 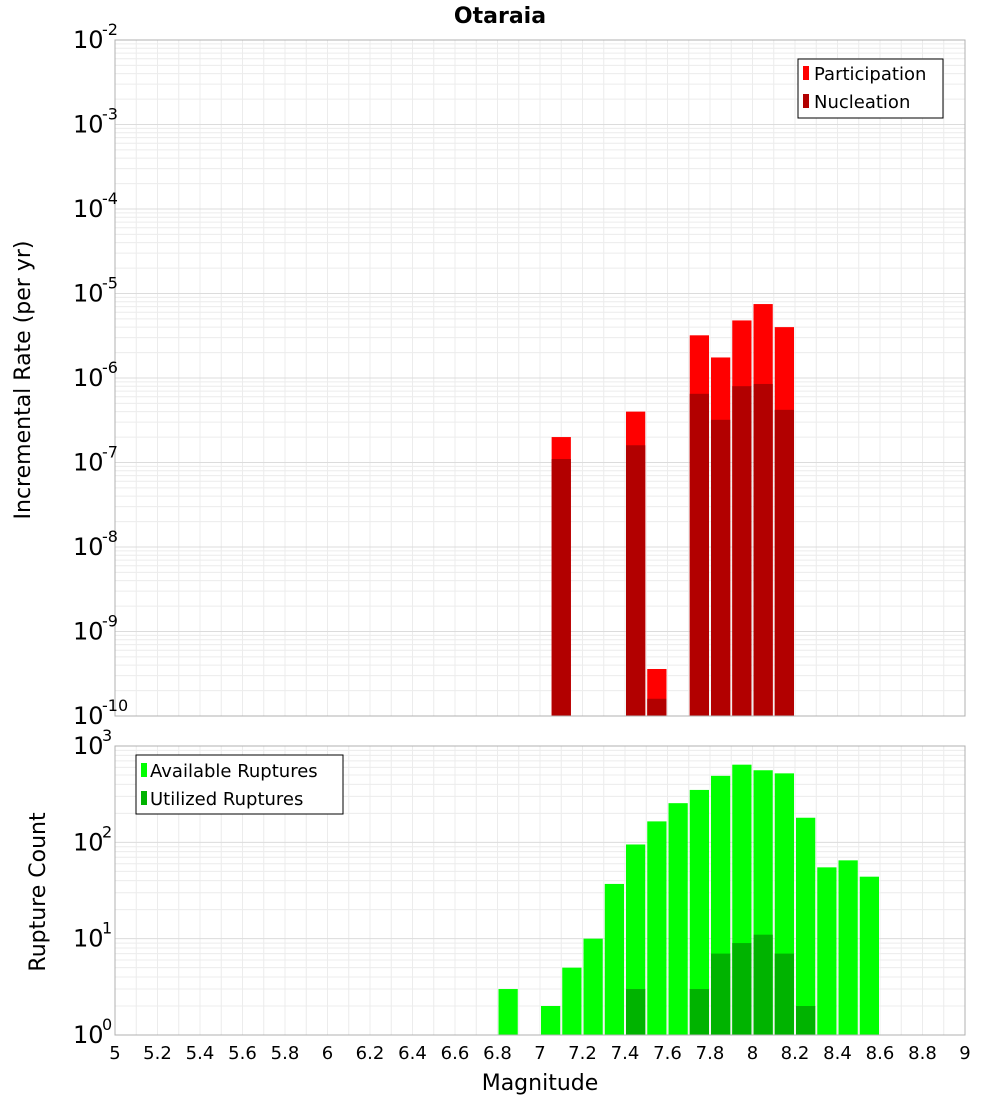 What do you see at coordinates (540, 1083) in the screenshot?
I see `x-axis-label: Magnitude` at bounding box center [540, 1083].